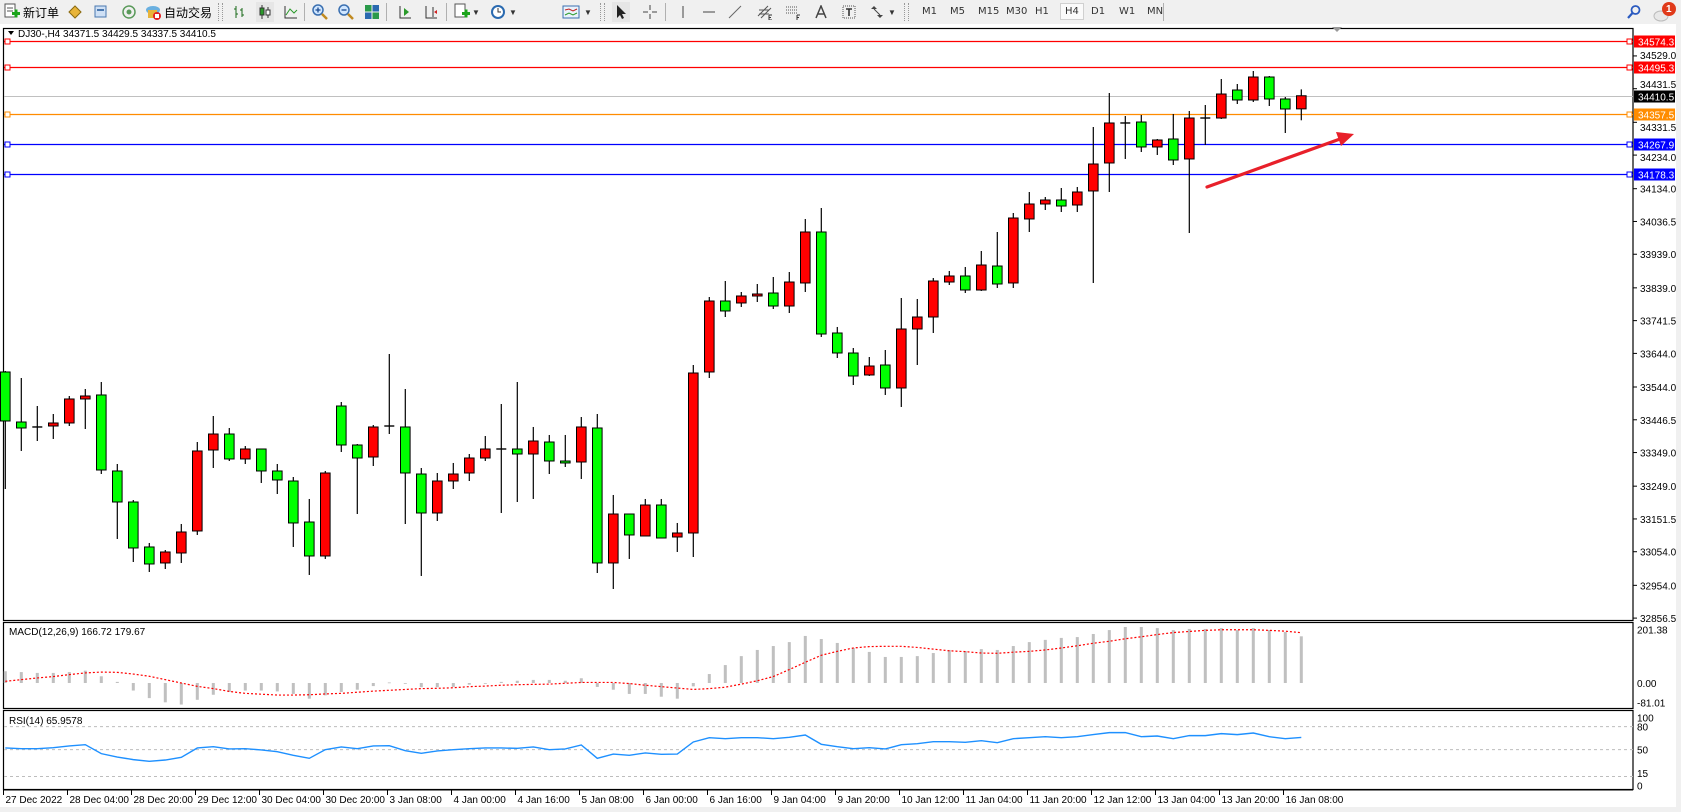 This screenshot has height=812, width=1681. Describe the element at coordinates (957, 11) in the screenshot. I see `timeframe-m5-button: M5` at that location.